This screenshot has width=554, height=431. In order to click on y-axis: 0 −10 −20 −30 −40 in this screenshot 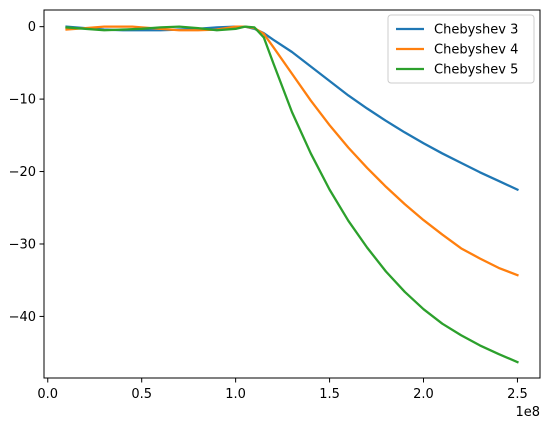, I will do `click(26, 172)`.